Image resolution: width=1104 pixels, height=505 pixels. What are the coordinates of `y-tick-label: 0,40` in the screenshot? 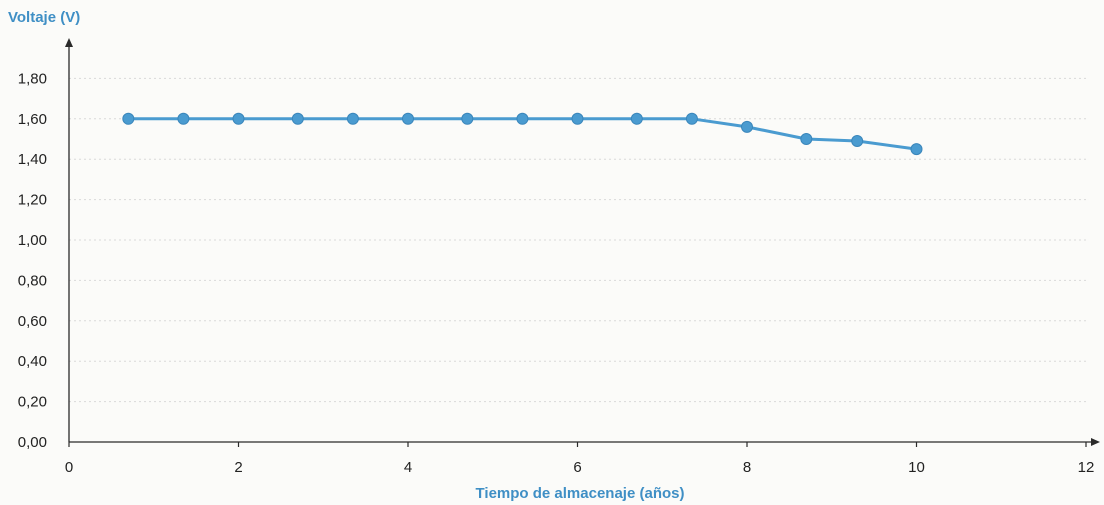 It's located at (32, 361).